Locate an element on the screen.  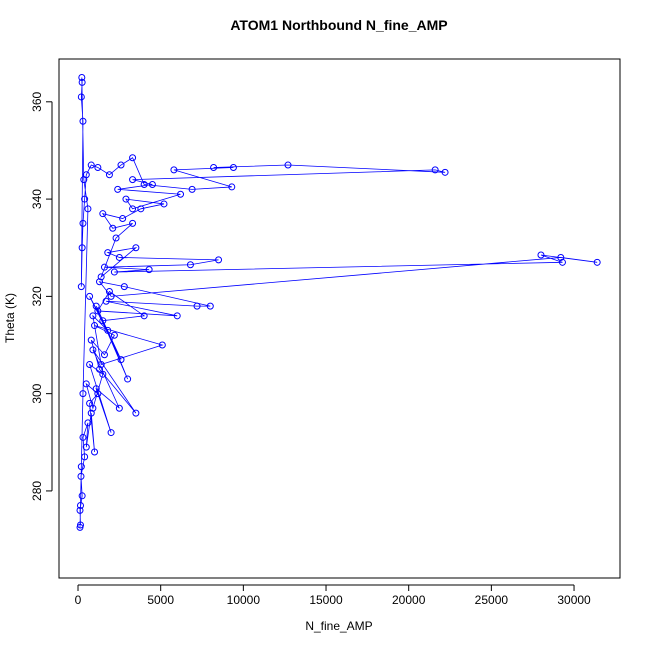
y-tick-label: 280 is located at coordinates (37, 491).